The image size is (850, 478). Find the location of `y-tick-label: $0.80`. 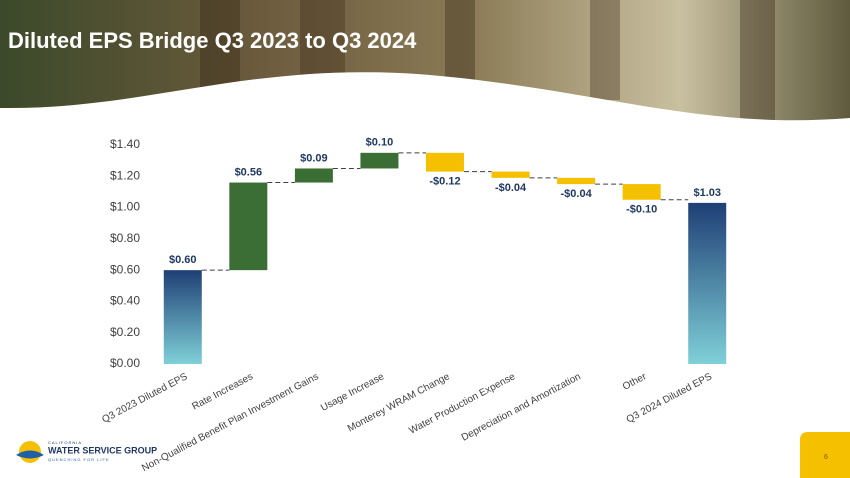

y-tick-label: $0.80 is located at coordinates (125, 238).